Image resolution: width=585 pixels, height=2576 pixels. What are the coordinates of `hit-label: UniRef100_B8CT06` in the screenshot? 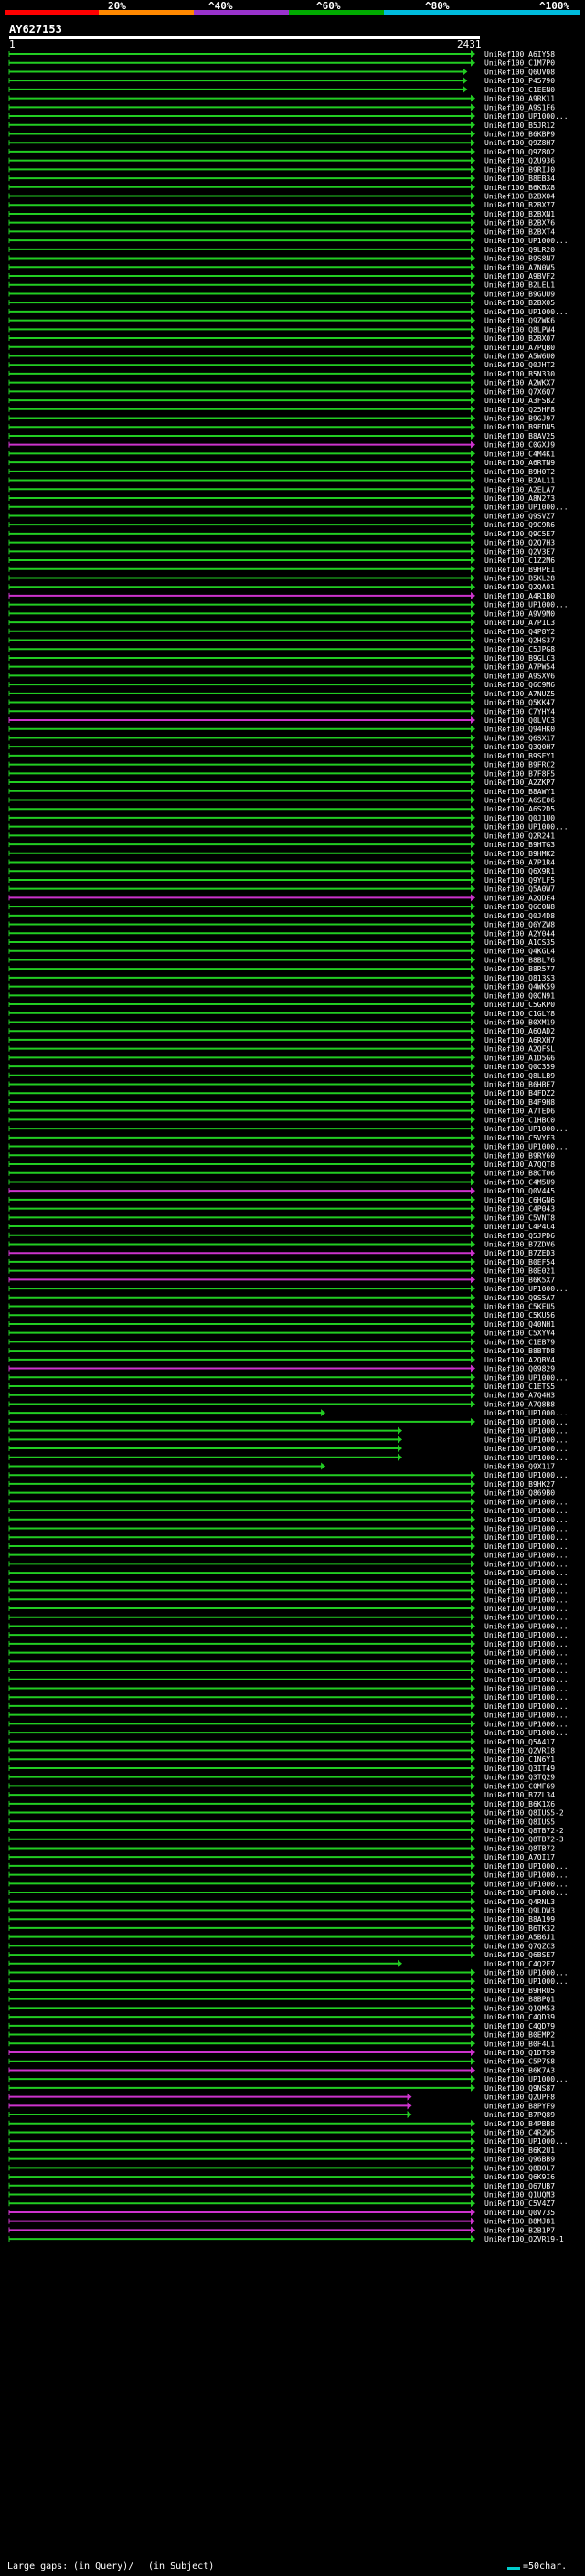 It's located at (519, 1174).